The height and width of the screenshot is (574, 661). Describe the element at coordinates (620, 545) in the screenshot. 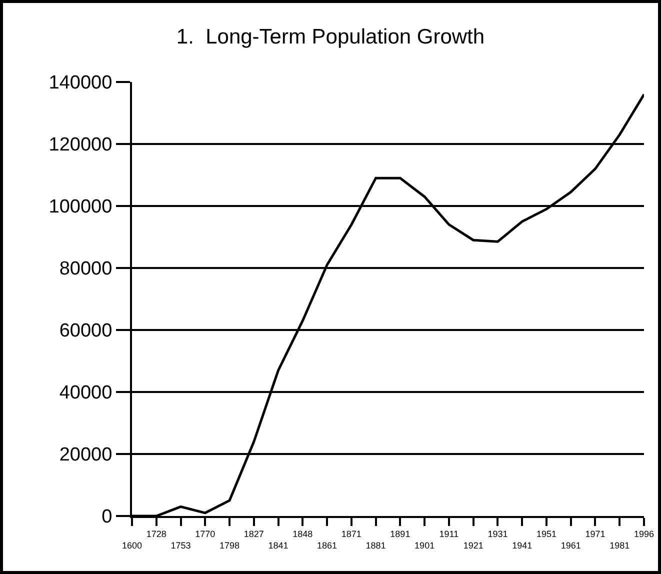

I see `x-tick-label: 1981` at that location.